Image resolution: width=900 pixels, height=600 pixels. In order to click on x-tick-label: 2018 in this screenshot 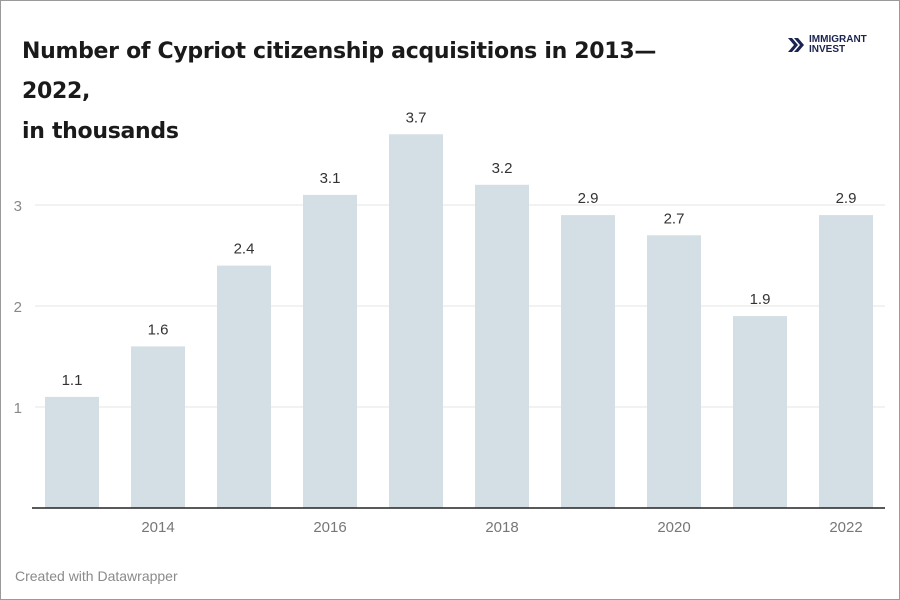, I will do `click(501, 527)`.